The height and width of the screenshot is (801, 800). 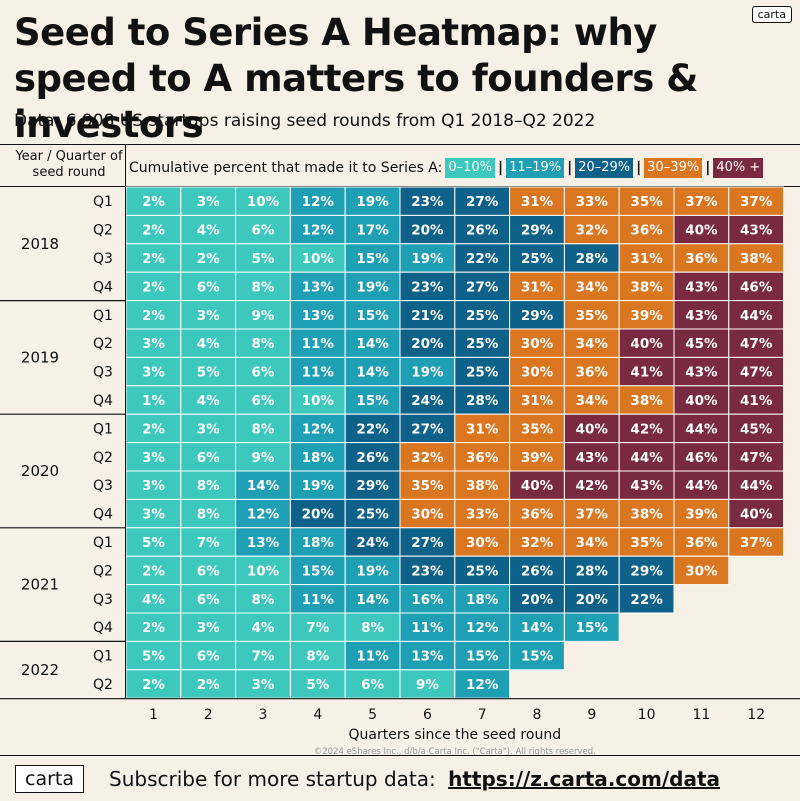 I want to click on cell-value-label: 40%, so click(x=646, y=344).